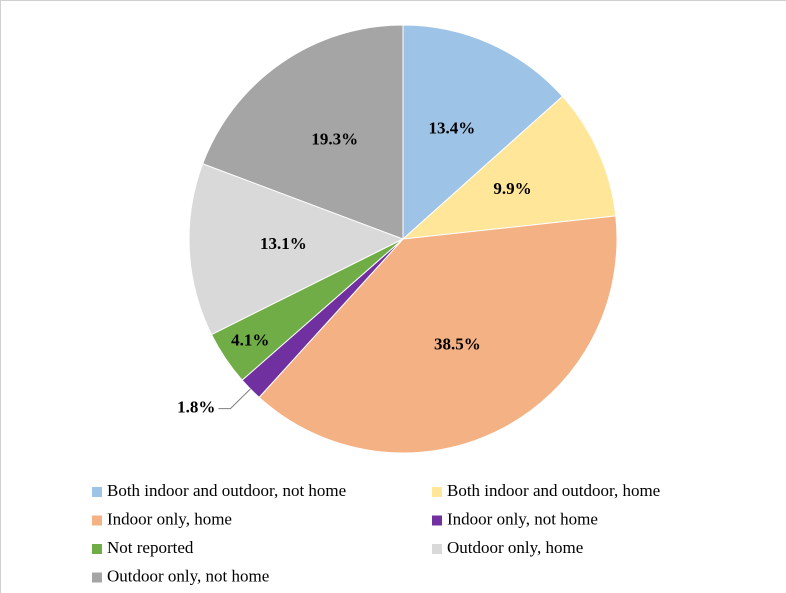 The width and height of the screenshot is (786, 593). What do you see at coordinates (283, 243) in the screenshot?
I see `value-label: 13.1%` at bounding box center [283, 243].